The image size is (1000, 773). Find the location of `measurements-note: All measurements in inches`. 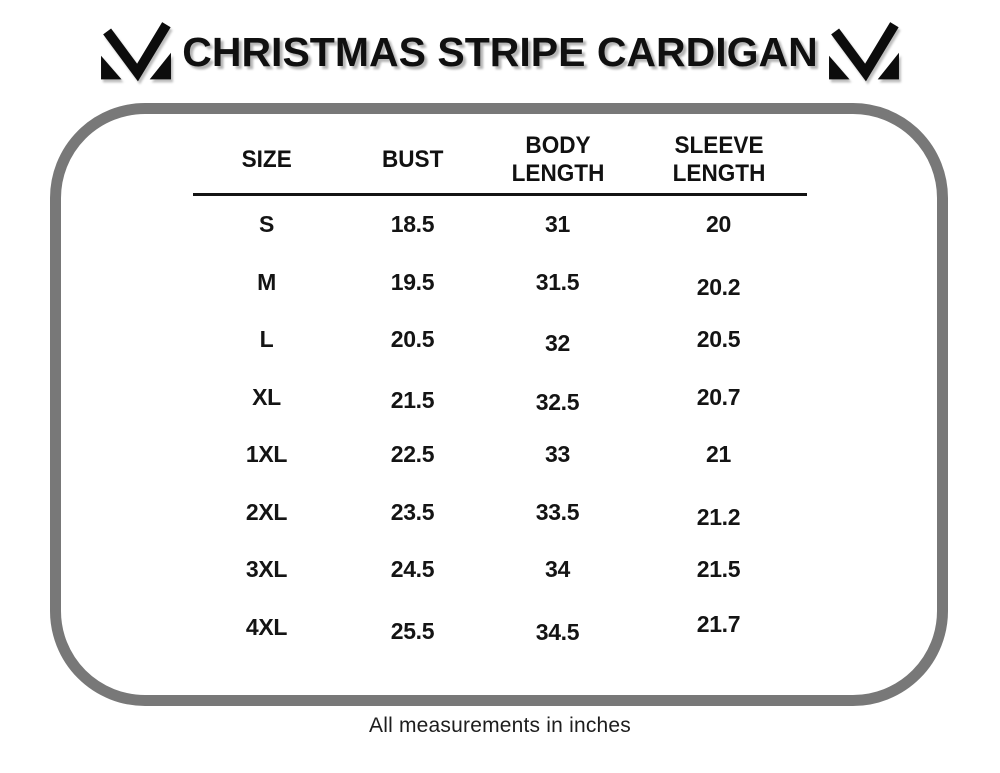

measurements-note: All measurements in inches is located at coordinates (500, 725).